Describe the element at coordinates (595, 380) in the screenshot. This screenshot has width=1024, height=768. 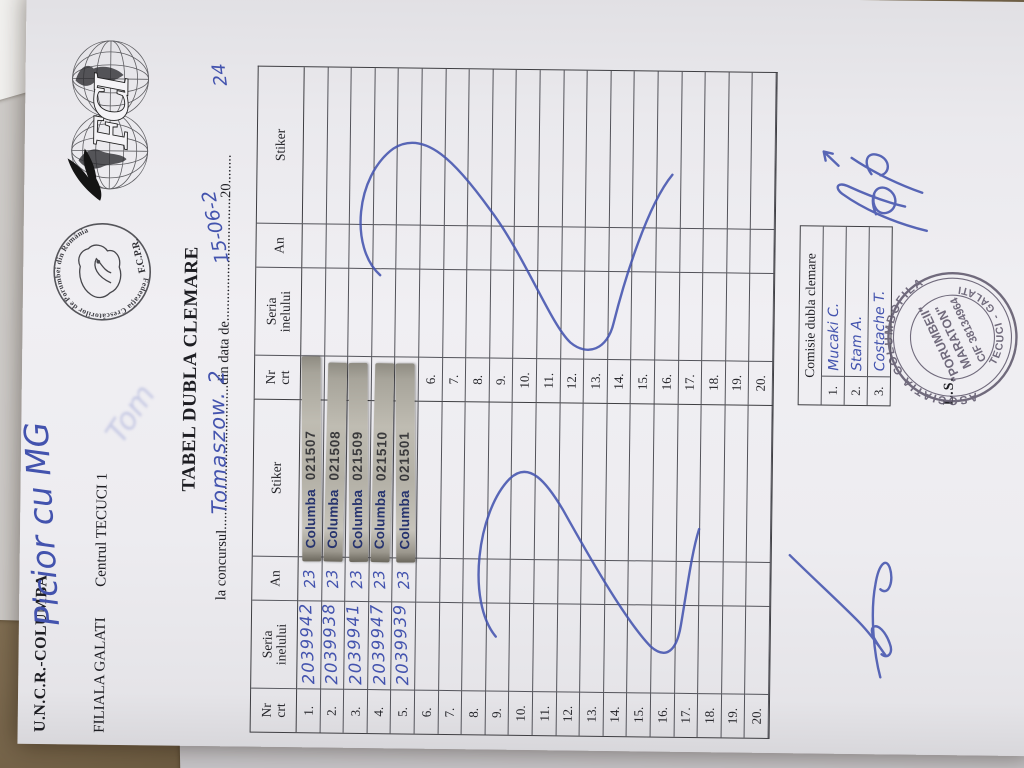
I see `row-number-cell: 13.` at that location.